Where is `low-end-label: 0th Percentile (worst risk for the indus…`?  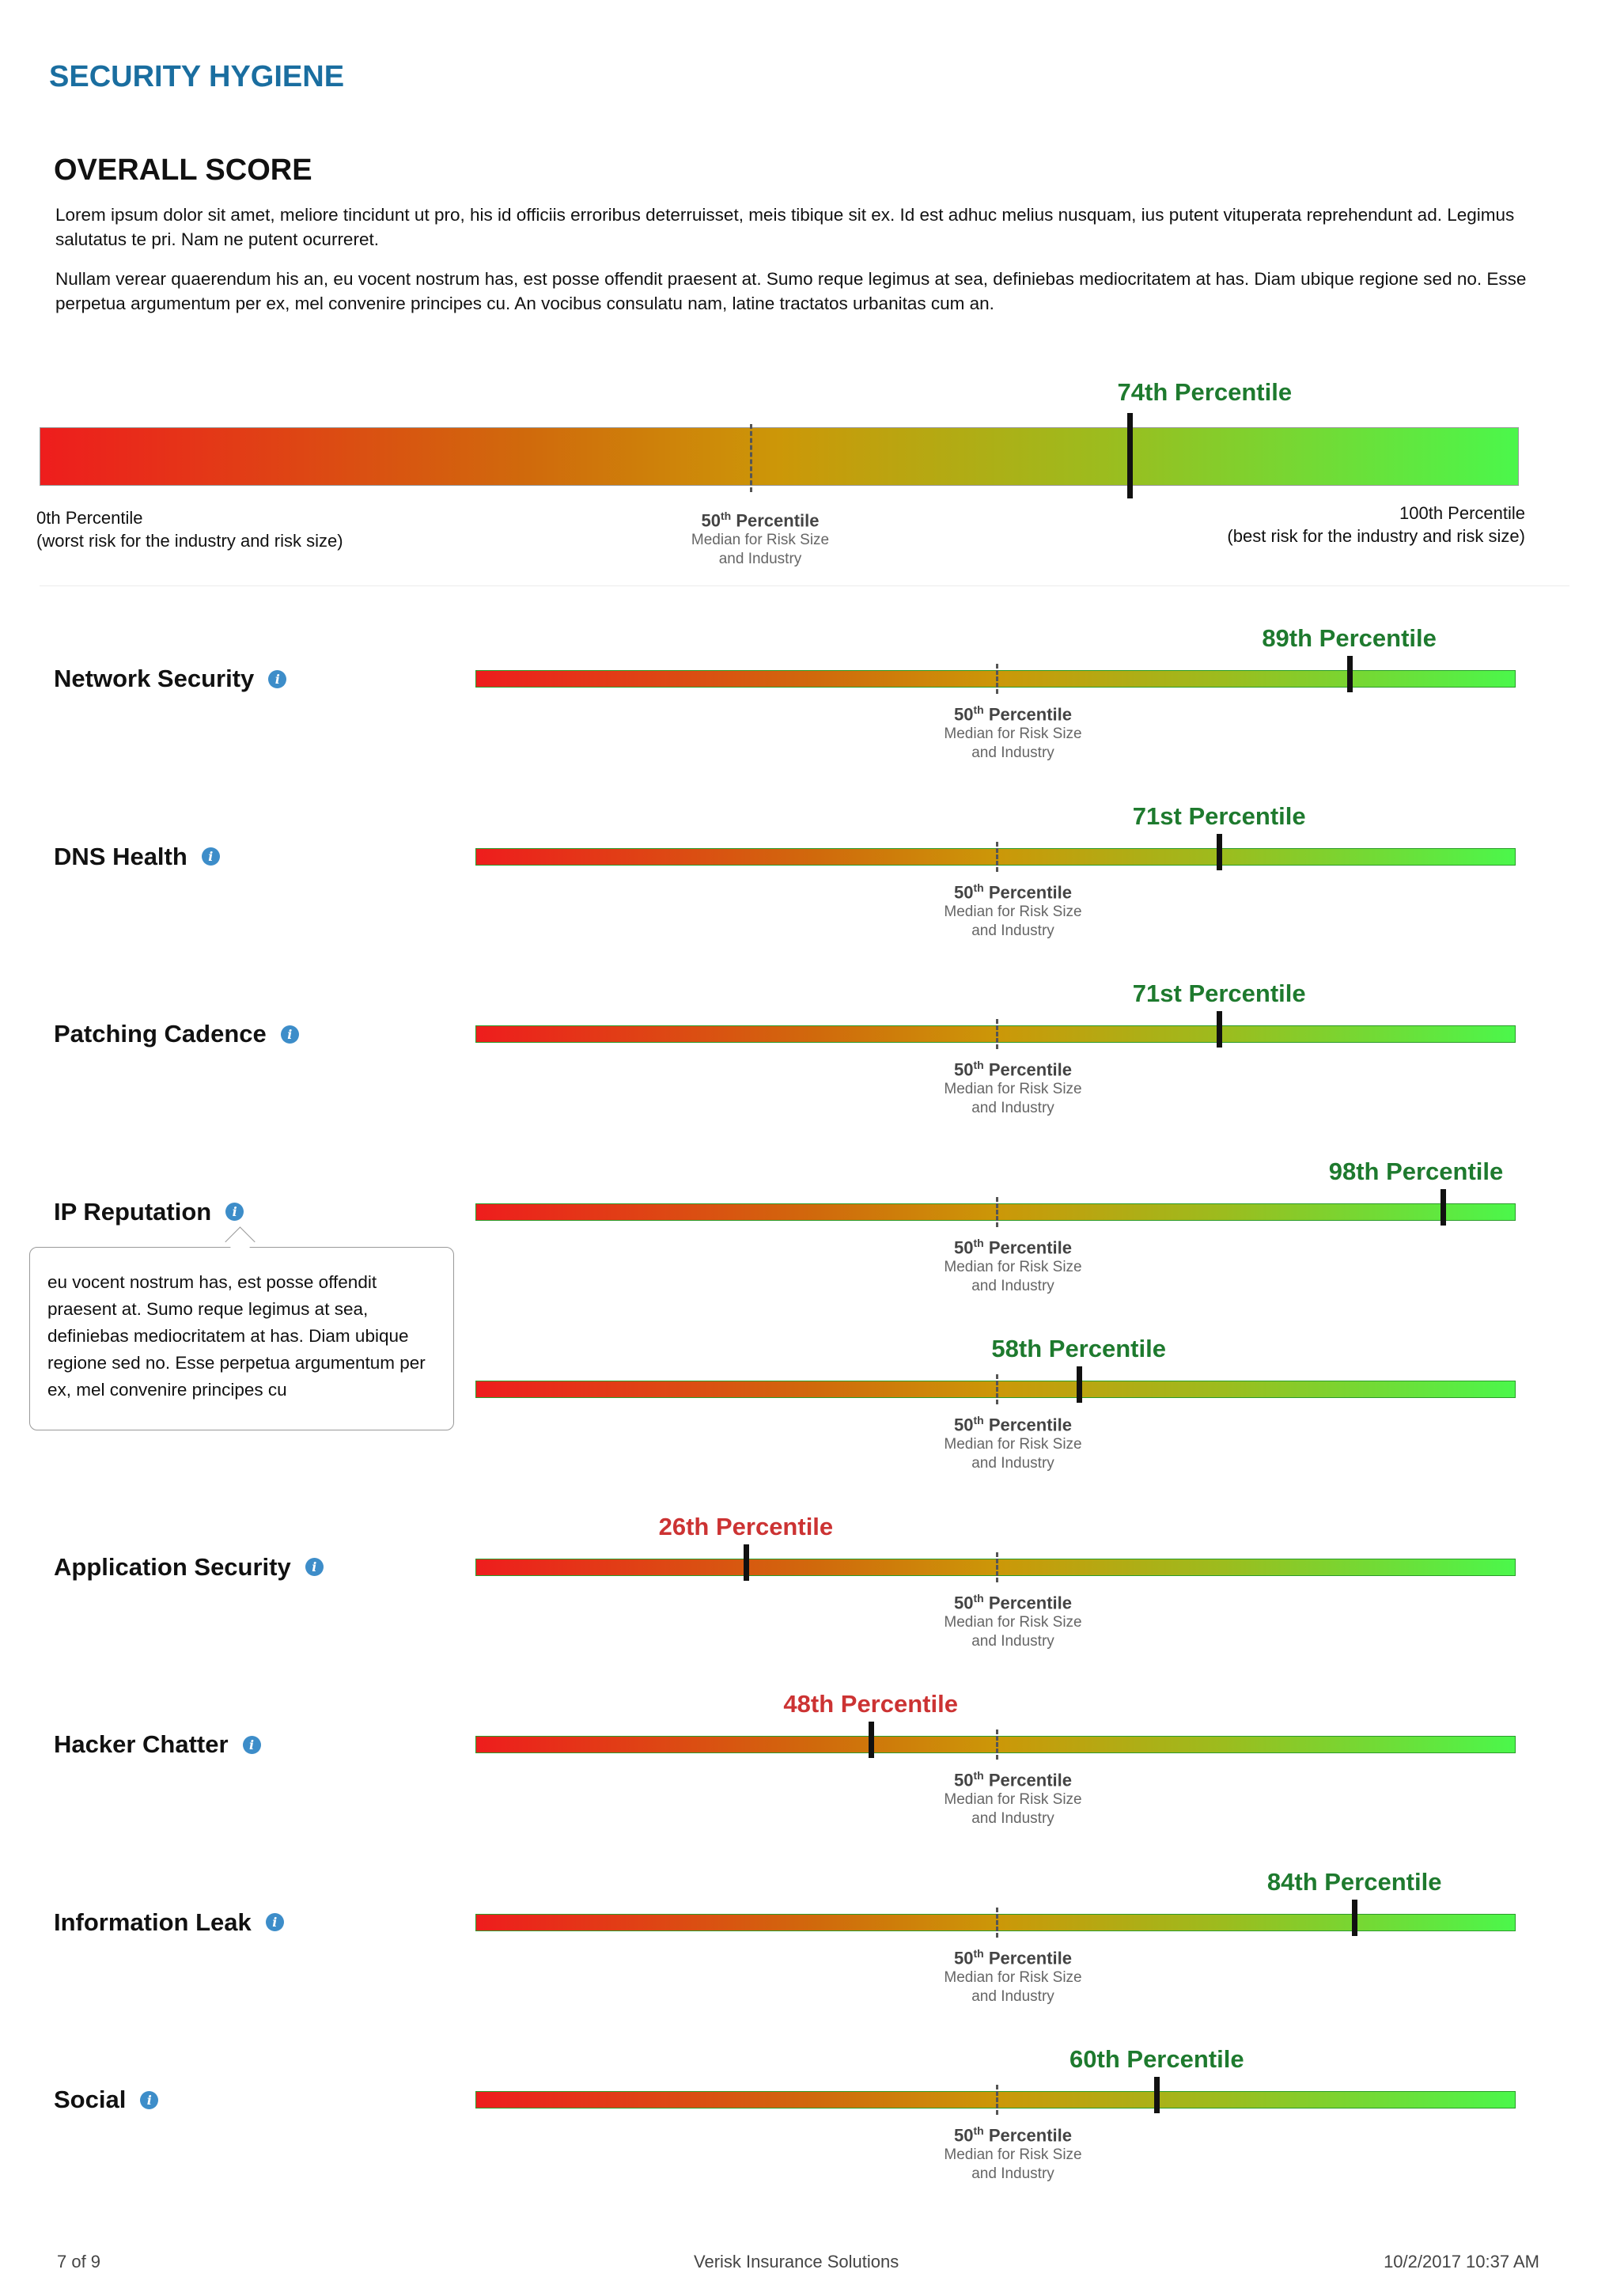
low-end-label: 0th Percentile (worst risk for the indus… is located at coordinates (190, 529).